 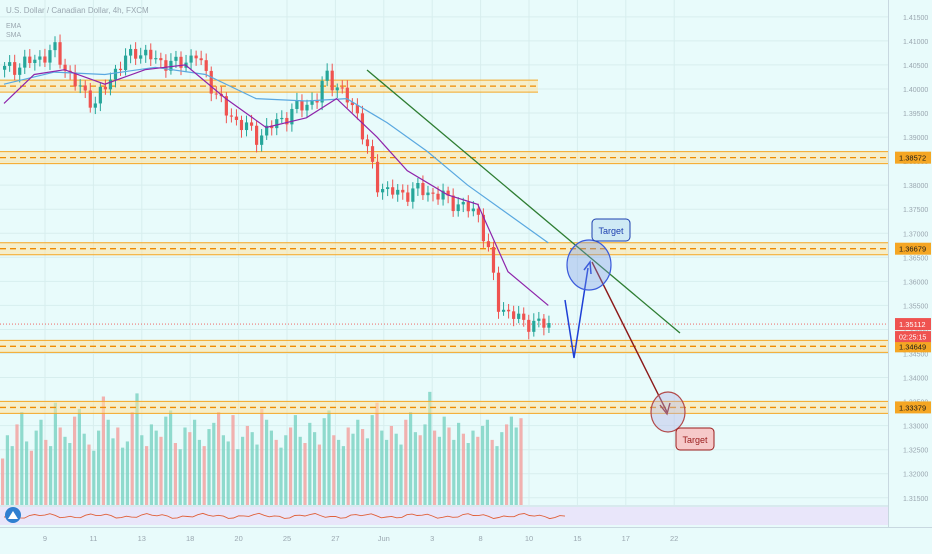 What do you see at coordinates (14, 26) in the screenshot?
I see `indicator-1-label: EMA` at bounding box center [14, 26].